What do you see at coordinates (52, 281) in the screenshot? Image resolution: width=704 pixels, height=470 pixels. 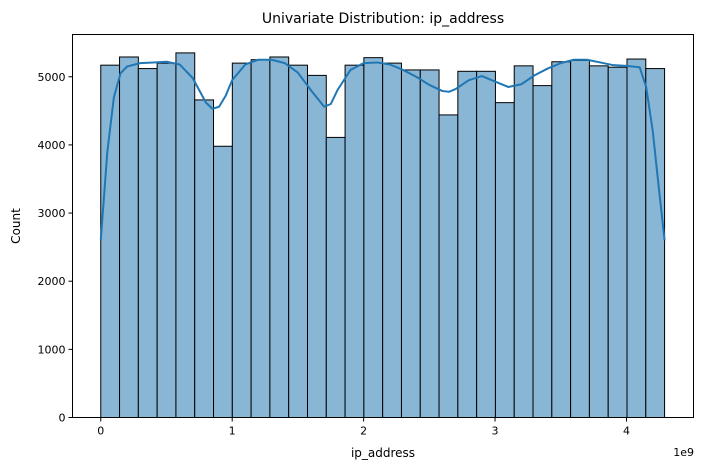 I see `y-tick-label: 2000` at bounding box center [52, 281].